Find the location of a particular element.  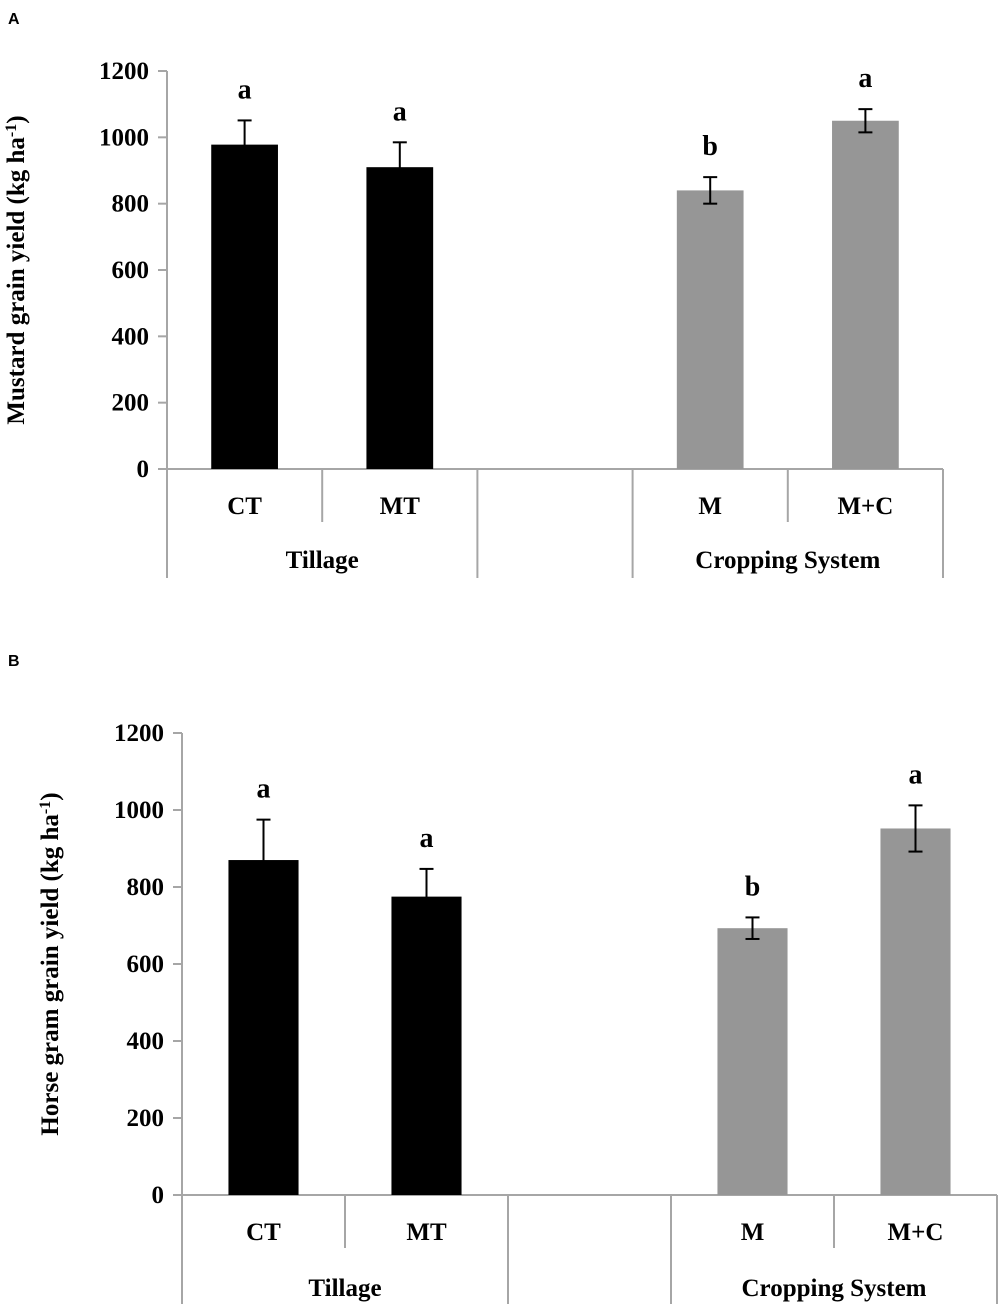

y-axis-title: Mustard grain yield (kg ha-1) is located at coordinates (17, 269).